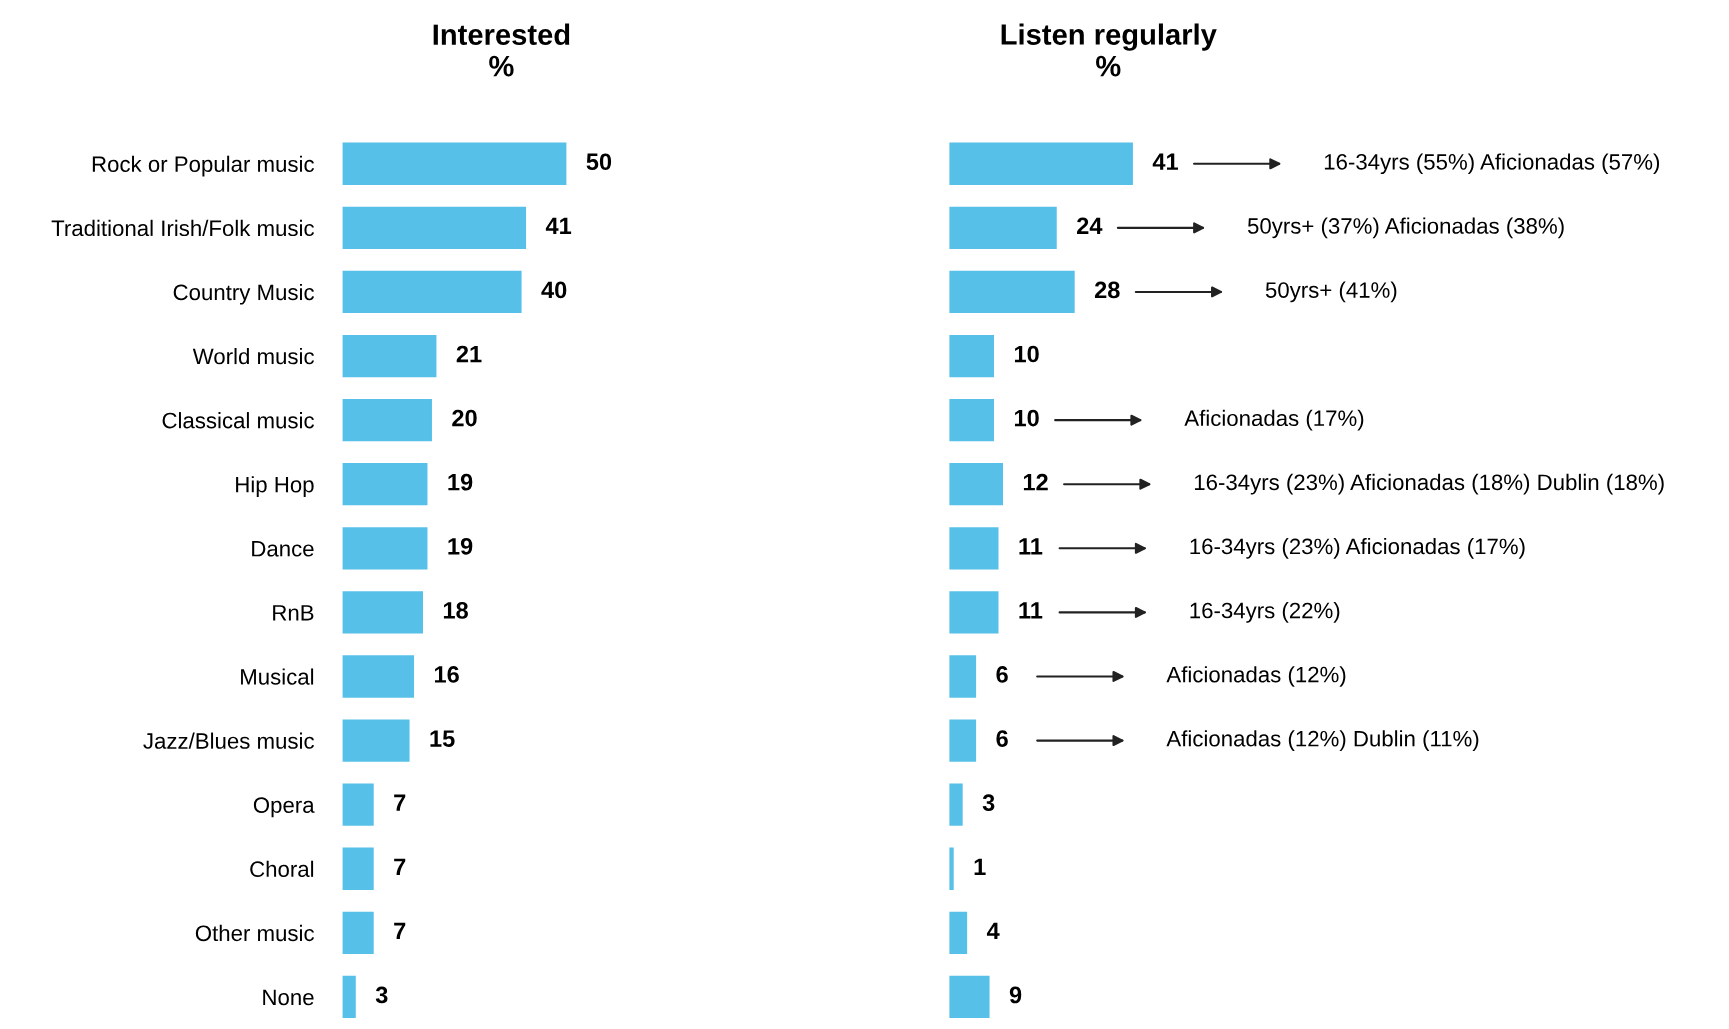 The height and width of the screenshot is (1029, 1729). I want to click on data-label: 21, so click(469, 354).